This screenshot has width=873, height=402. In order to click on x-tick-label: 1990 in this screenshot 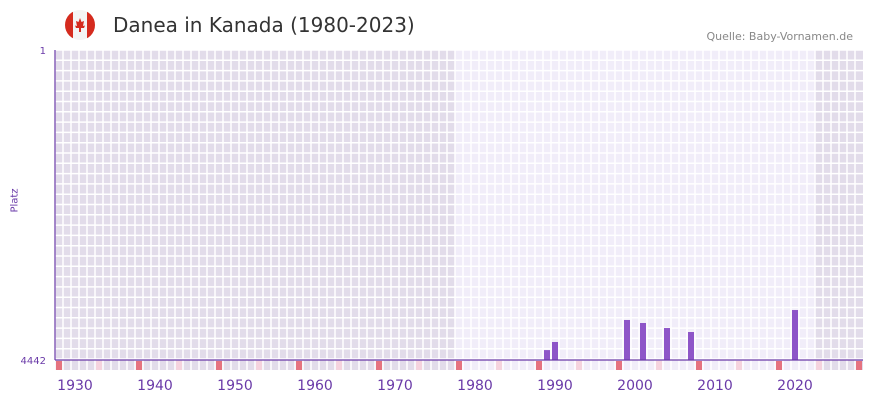, I will do `click(555, 386)`.